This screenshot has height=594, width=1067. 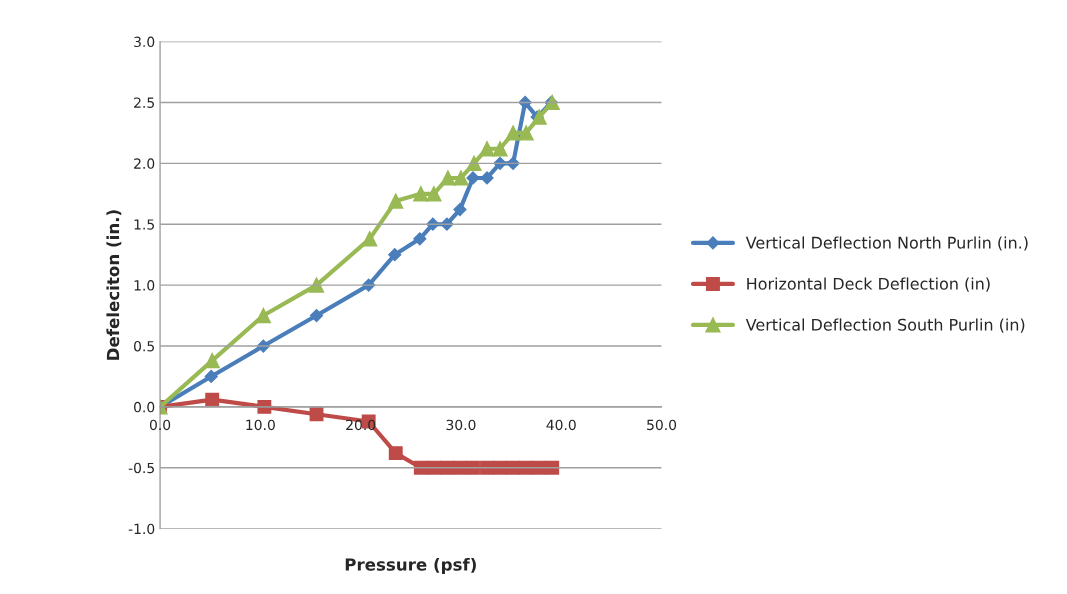 I want to click on y-tick-label: 1.0, so click(x=144, y=285).